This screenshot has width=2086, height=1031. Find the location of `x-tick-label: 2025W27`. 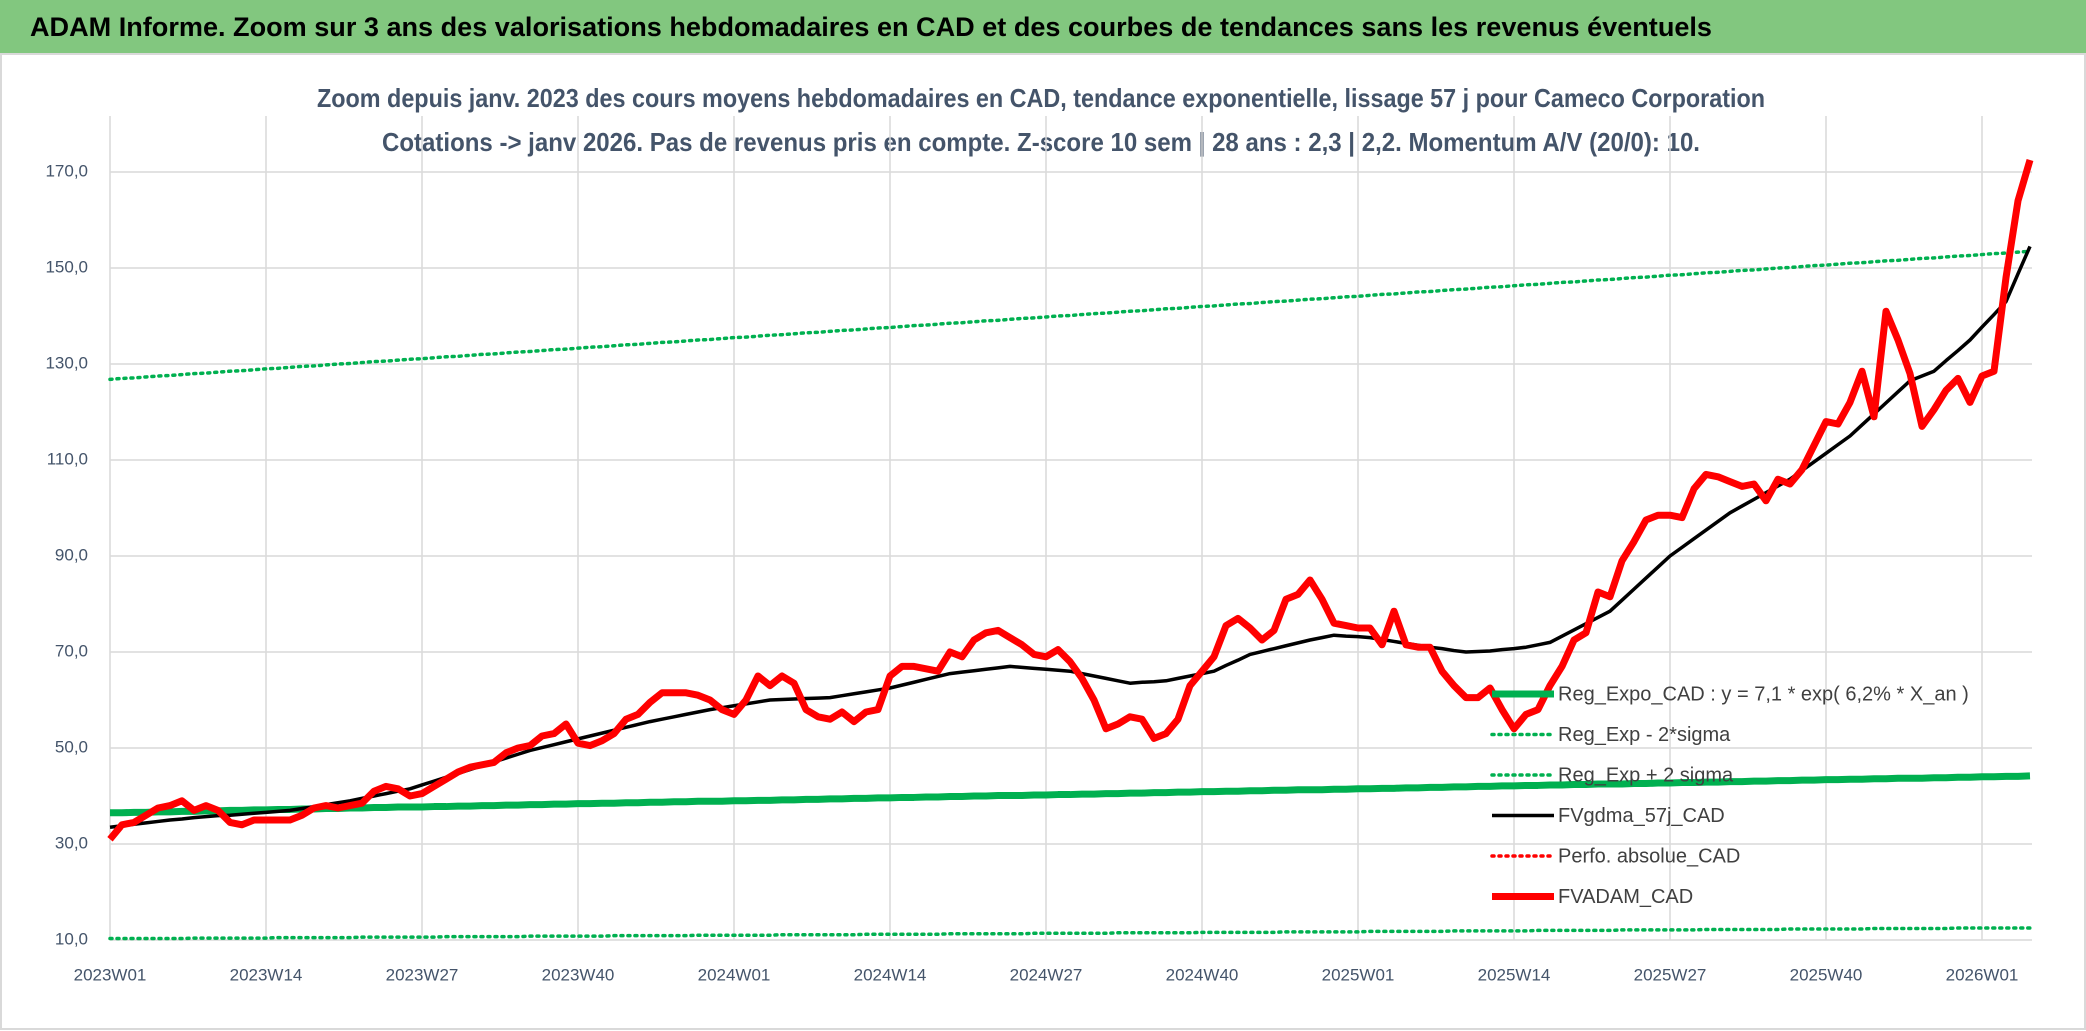

x-tick-label: 2025W27 is located at coordinates (1670, 974).